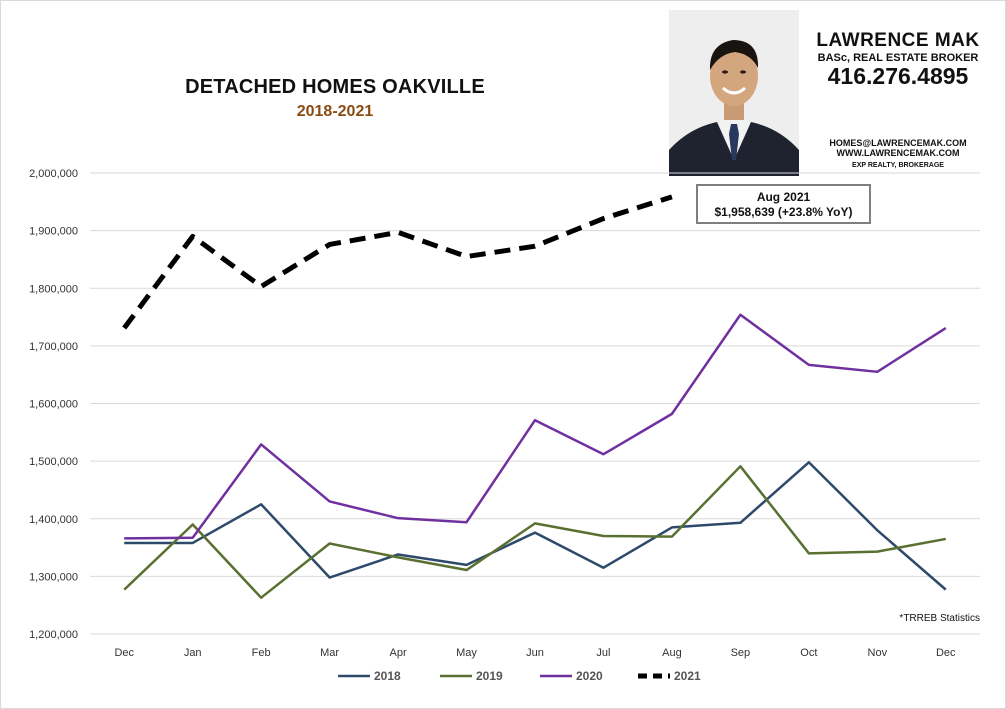 The image size is (1006, 709). What do you see at coordinates (687, 676) in the screenshot?
I see `legend-label-2021: 2021` at bounding box center [687, 676].